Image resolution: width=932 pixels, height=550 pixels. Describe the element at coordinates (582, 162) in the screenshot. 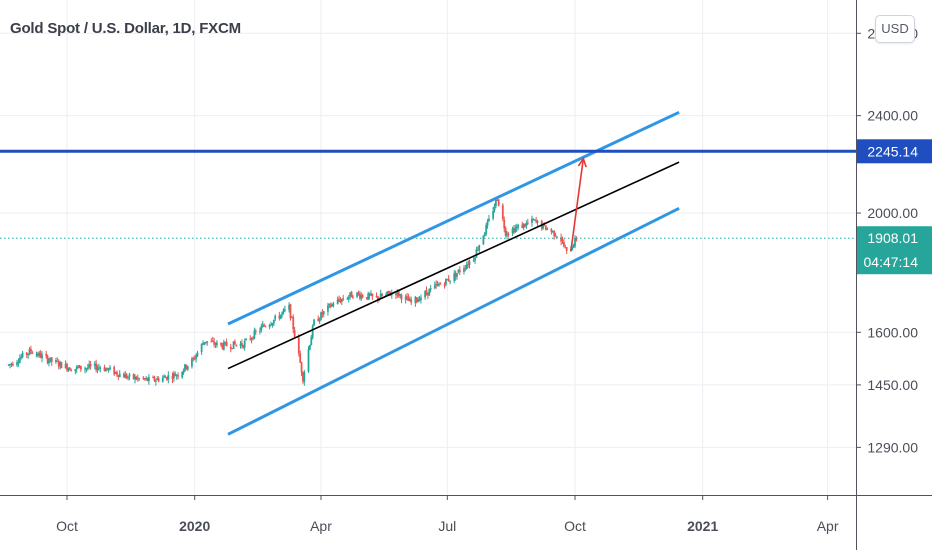

I see `projection-arrow-head` at that location.